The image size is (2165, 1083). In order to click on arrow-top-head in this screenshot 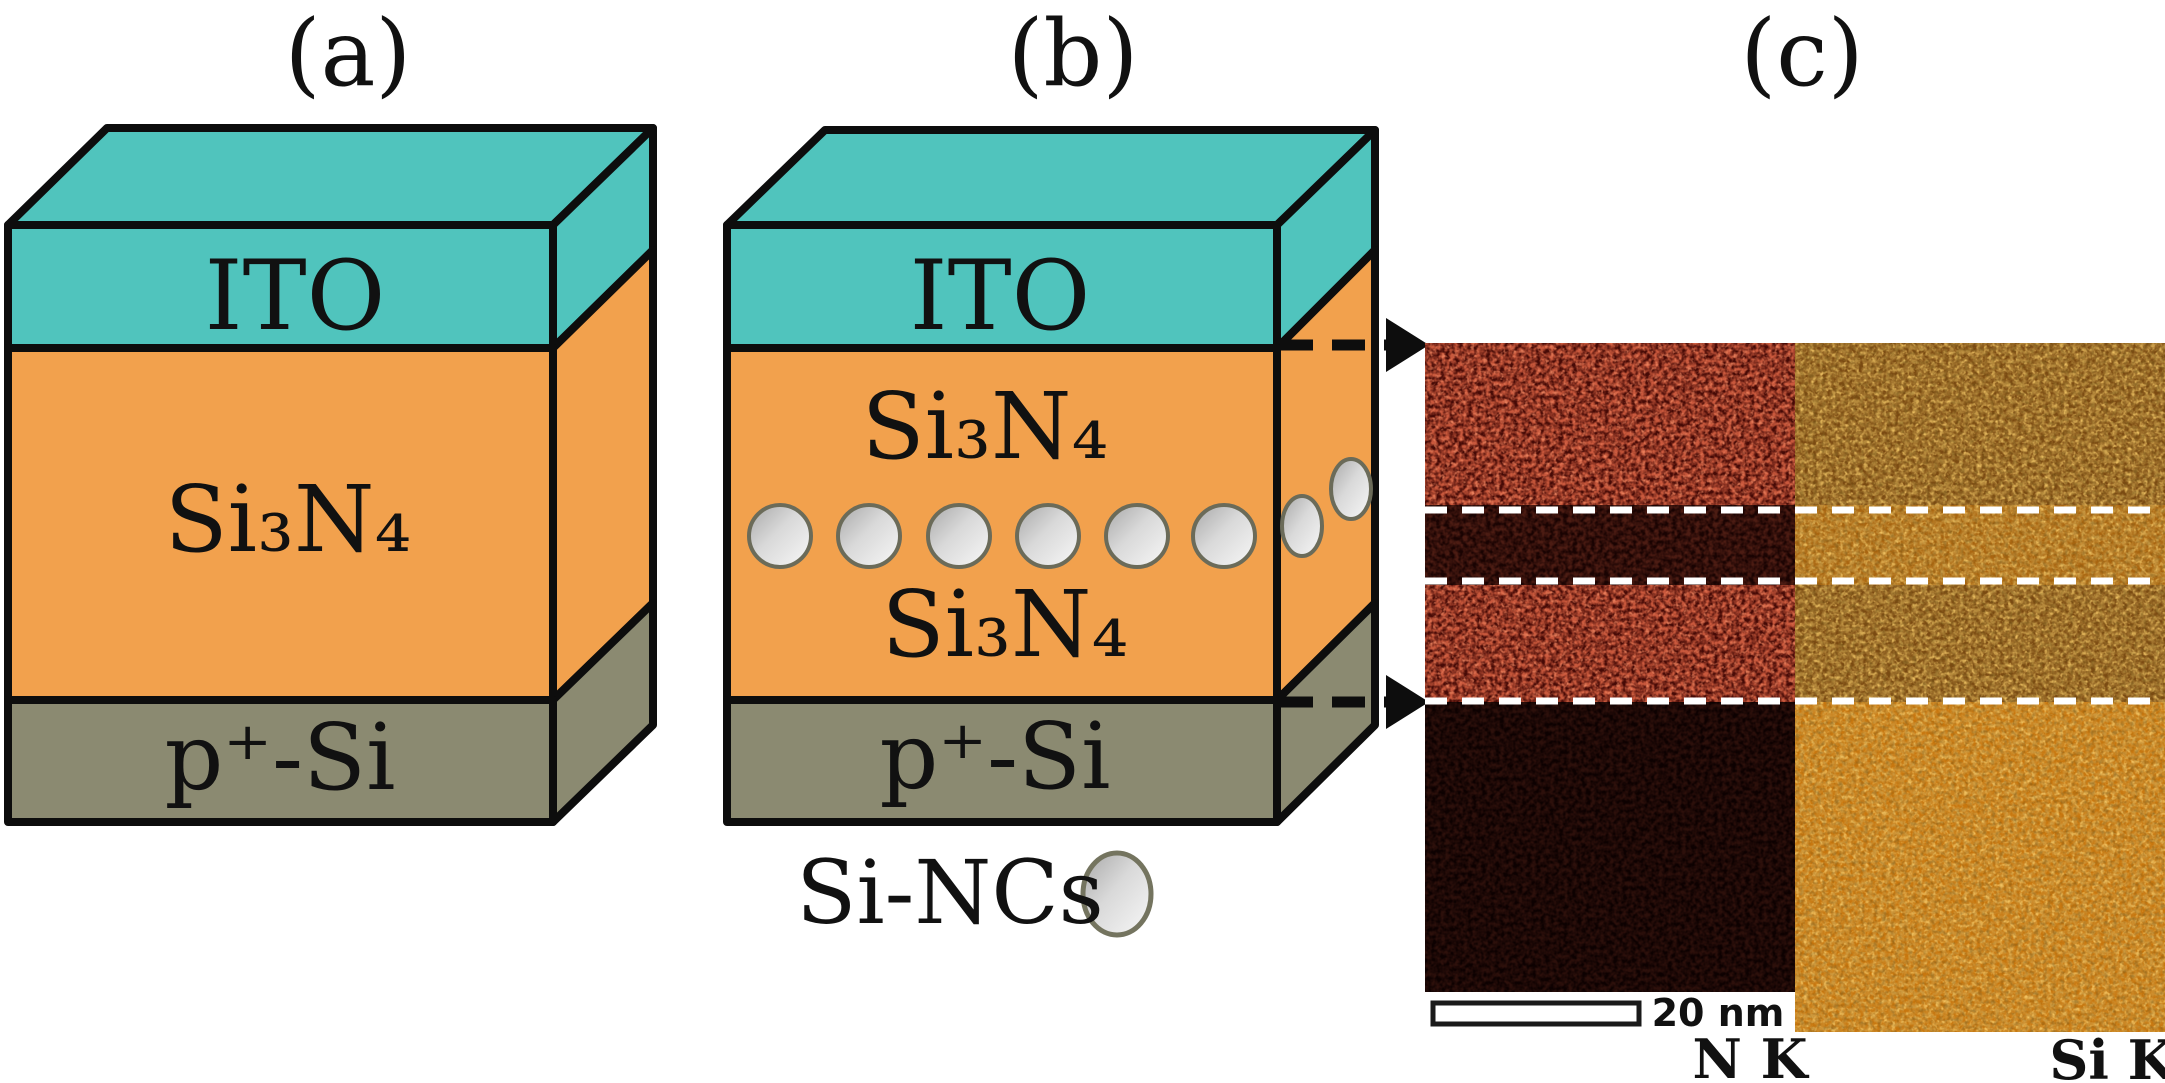, I will do `click(1407, 345)`.